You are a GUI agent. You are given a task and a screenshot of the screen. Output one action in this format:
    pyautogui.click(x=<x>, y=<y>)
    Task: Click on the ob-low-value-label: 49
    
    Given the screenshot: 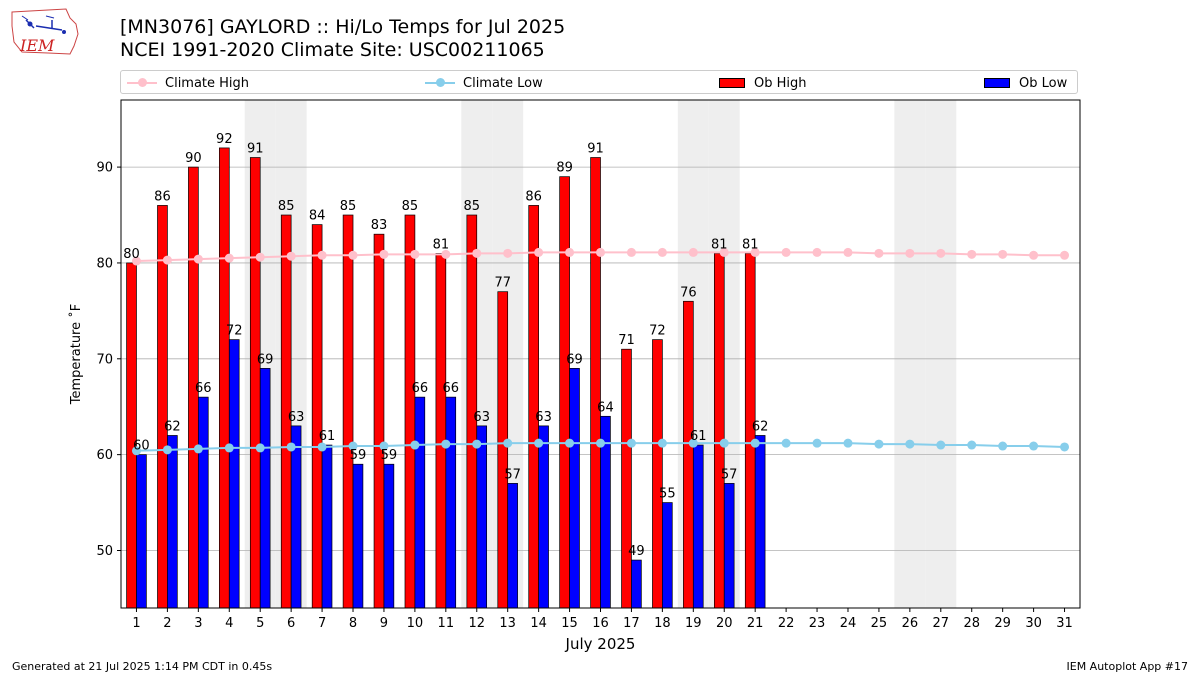 What is the action you would take?
    pyautogui.click(x=636, y=551)
    